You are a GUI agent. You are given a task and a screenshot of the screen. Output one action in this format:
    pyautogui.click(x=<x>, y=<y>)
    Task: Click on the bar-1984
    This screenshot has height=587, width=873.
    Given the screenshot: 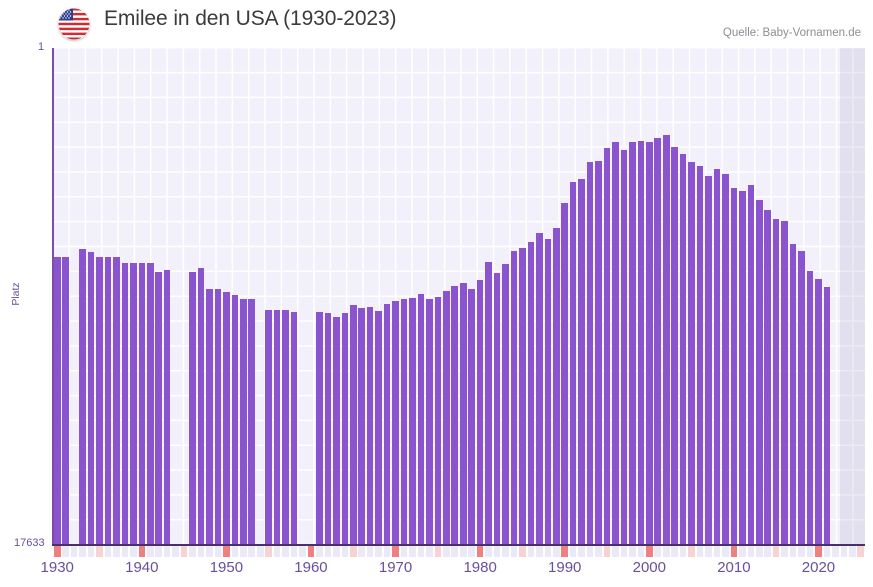 What is the action you would take?
    pyautogui.click(x=514, y=398)
    